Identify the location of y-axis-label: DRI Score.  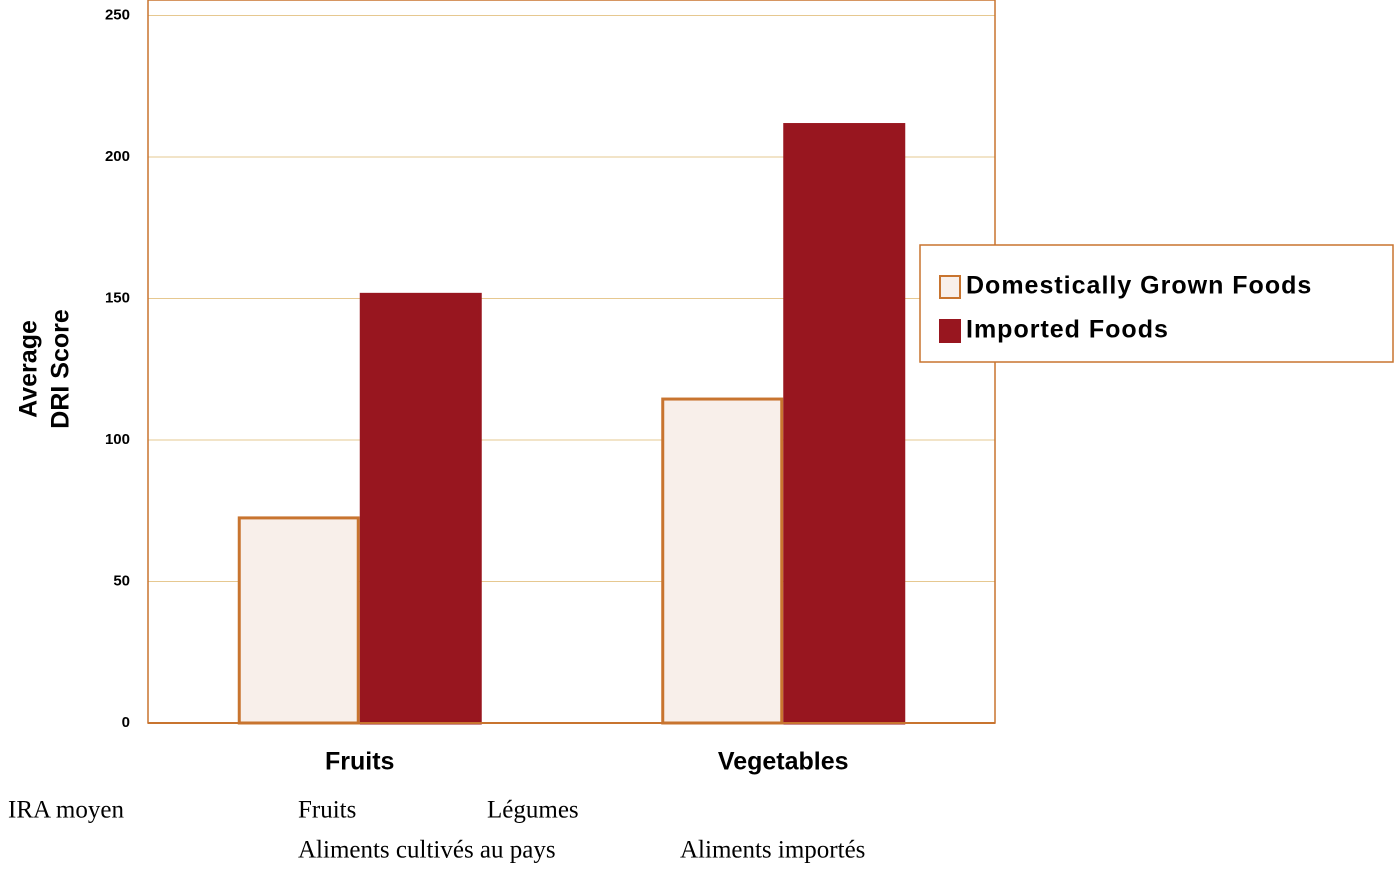
(61, 369).